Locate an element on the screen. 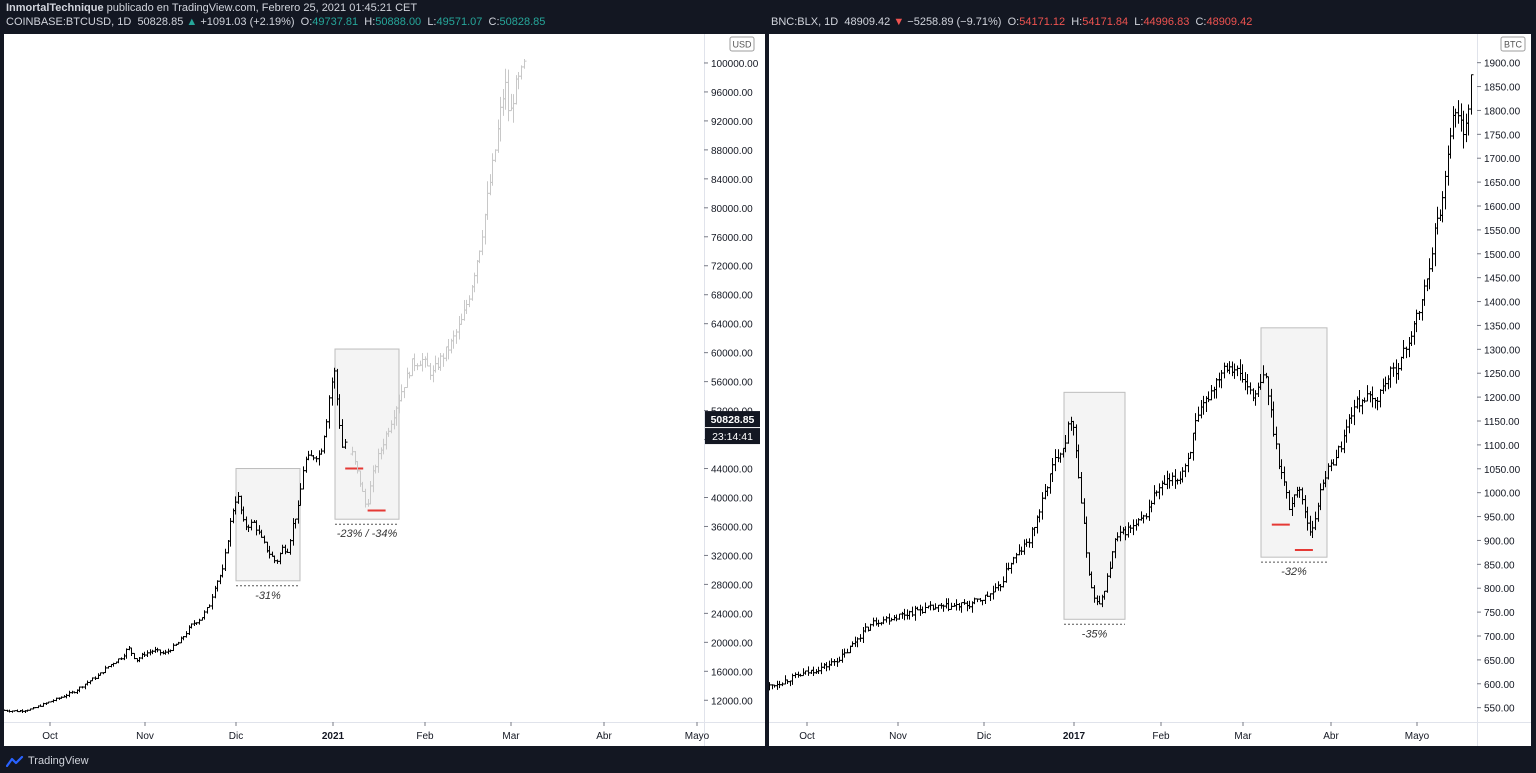  price-axis-label: 100000.00 is located at coordinates (735, 64).